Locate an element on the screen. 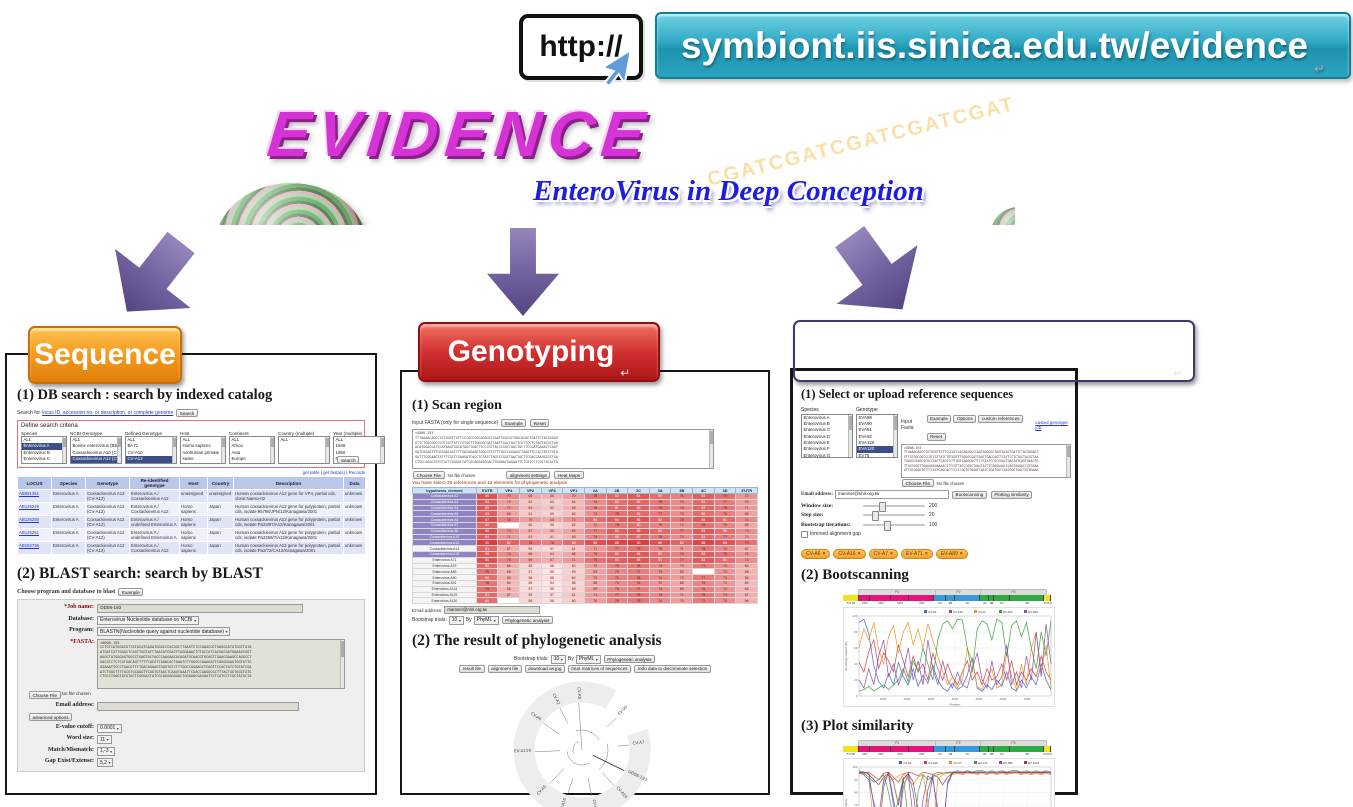  criteria-listbox: ALL is located at coordinates (304, 450).